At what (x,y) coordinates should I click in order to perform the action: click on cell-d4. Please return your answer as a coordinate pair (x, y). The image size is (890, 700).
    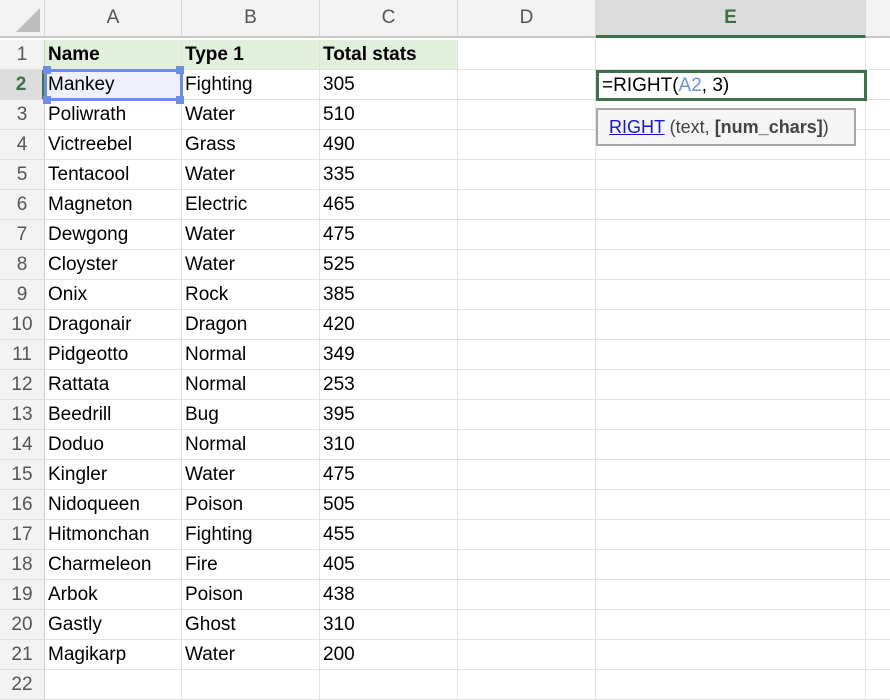
    Looking at the image, I should click on (527, 145).